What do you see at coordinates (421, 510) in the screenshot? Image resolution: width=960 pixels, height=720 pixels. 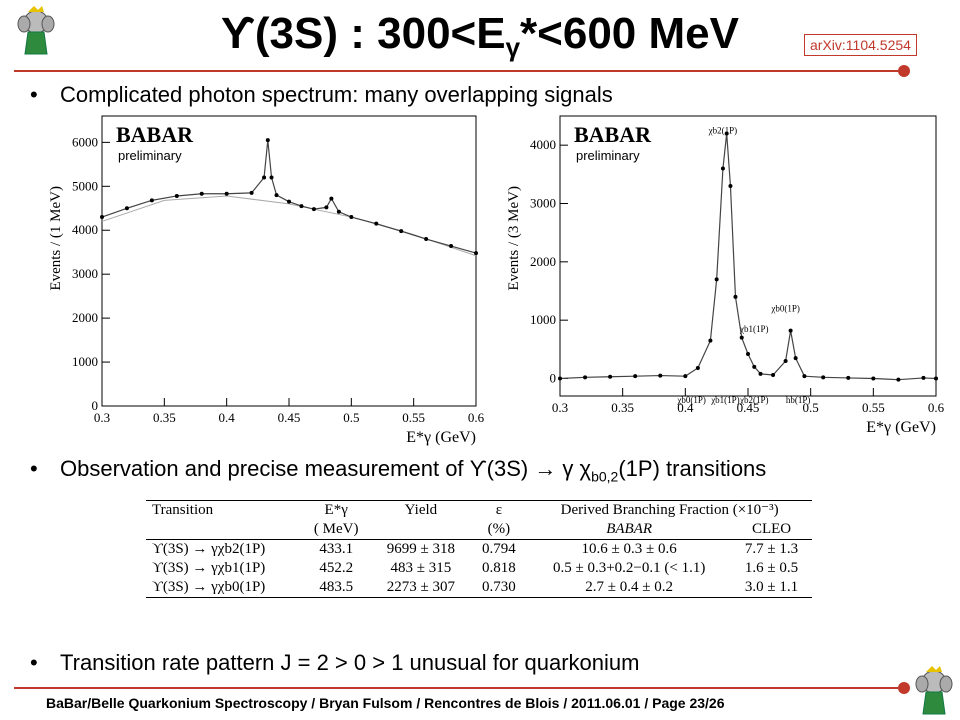 I see `th-yield: Yield` at bounding box center [421, 510].